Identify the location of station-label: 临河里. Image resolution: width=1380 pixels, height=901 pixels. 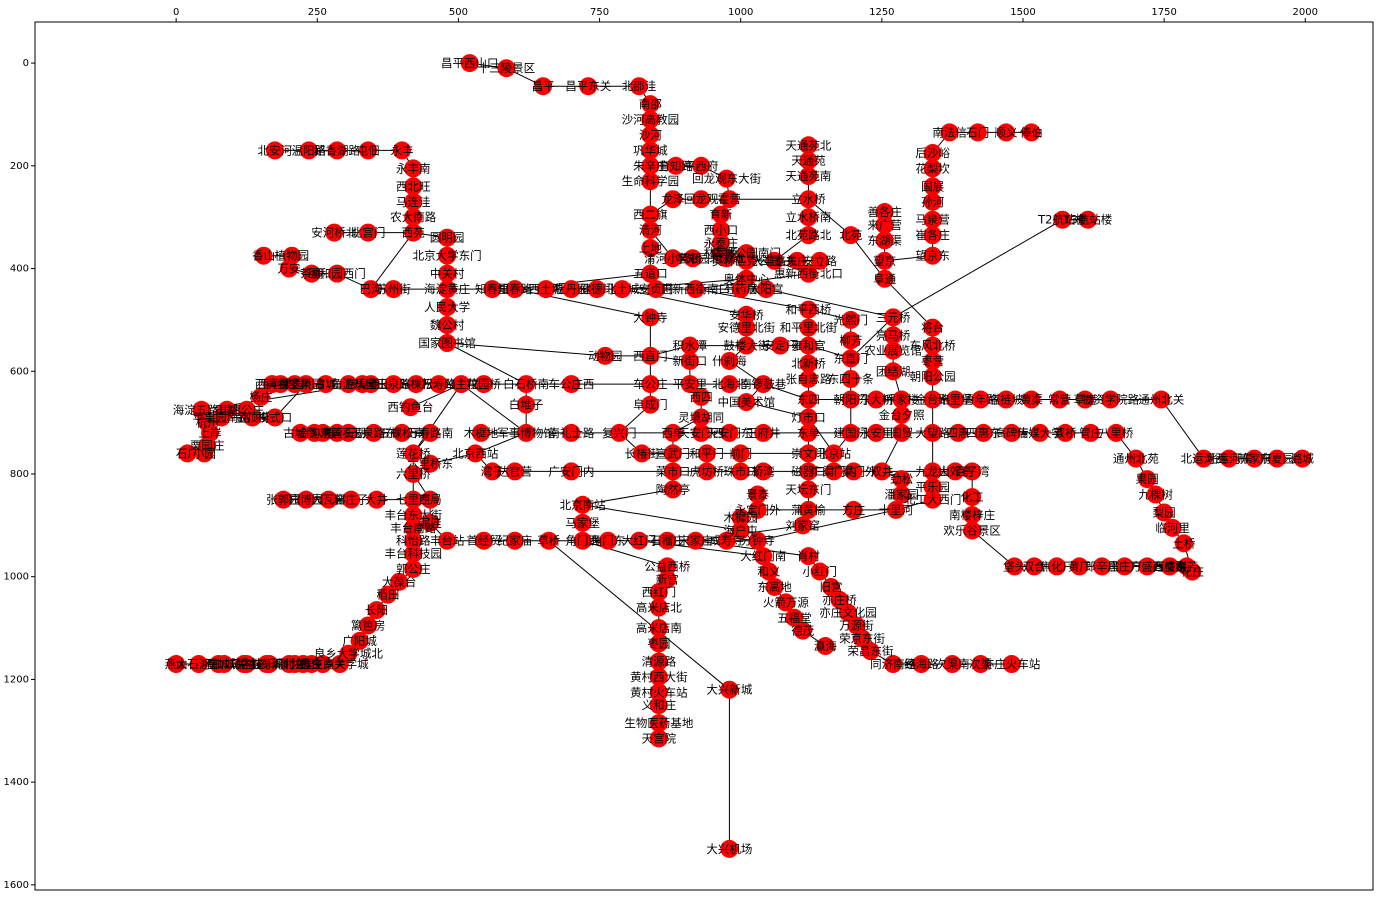
(1172, 528).